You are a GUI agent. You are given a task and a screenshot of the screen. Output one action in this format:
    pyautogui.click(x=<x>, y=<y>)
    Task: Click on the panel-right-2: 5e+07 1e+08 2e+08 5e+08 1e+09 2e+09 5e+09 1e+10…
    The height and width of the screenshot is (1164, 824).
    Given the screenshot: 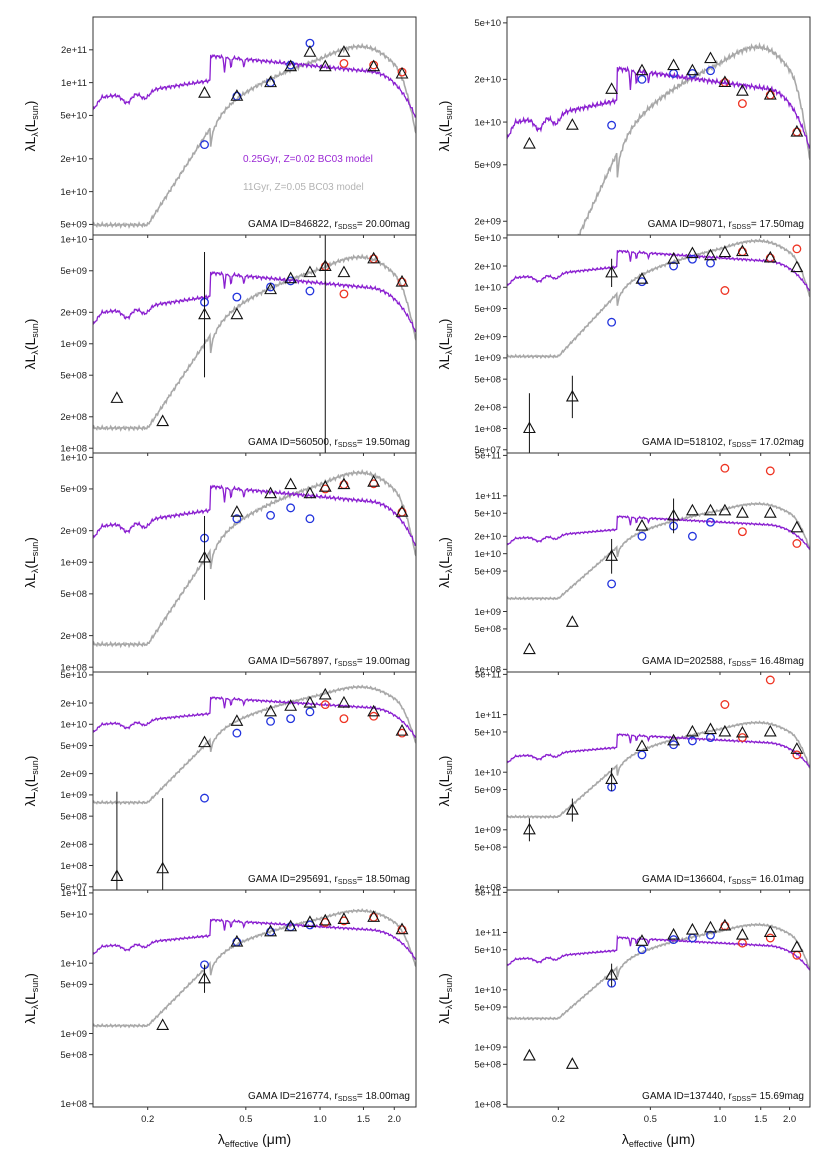 What is the action you would take?
    pyautogui.click(x=623, y=344)
    